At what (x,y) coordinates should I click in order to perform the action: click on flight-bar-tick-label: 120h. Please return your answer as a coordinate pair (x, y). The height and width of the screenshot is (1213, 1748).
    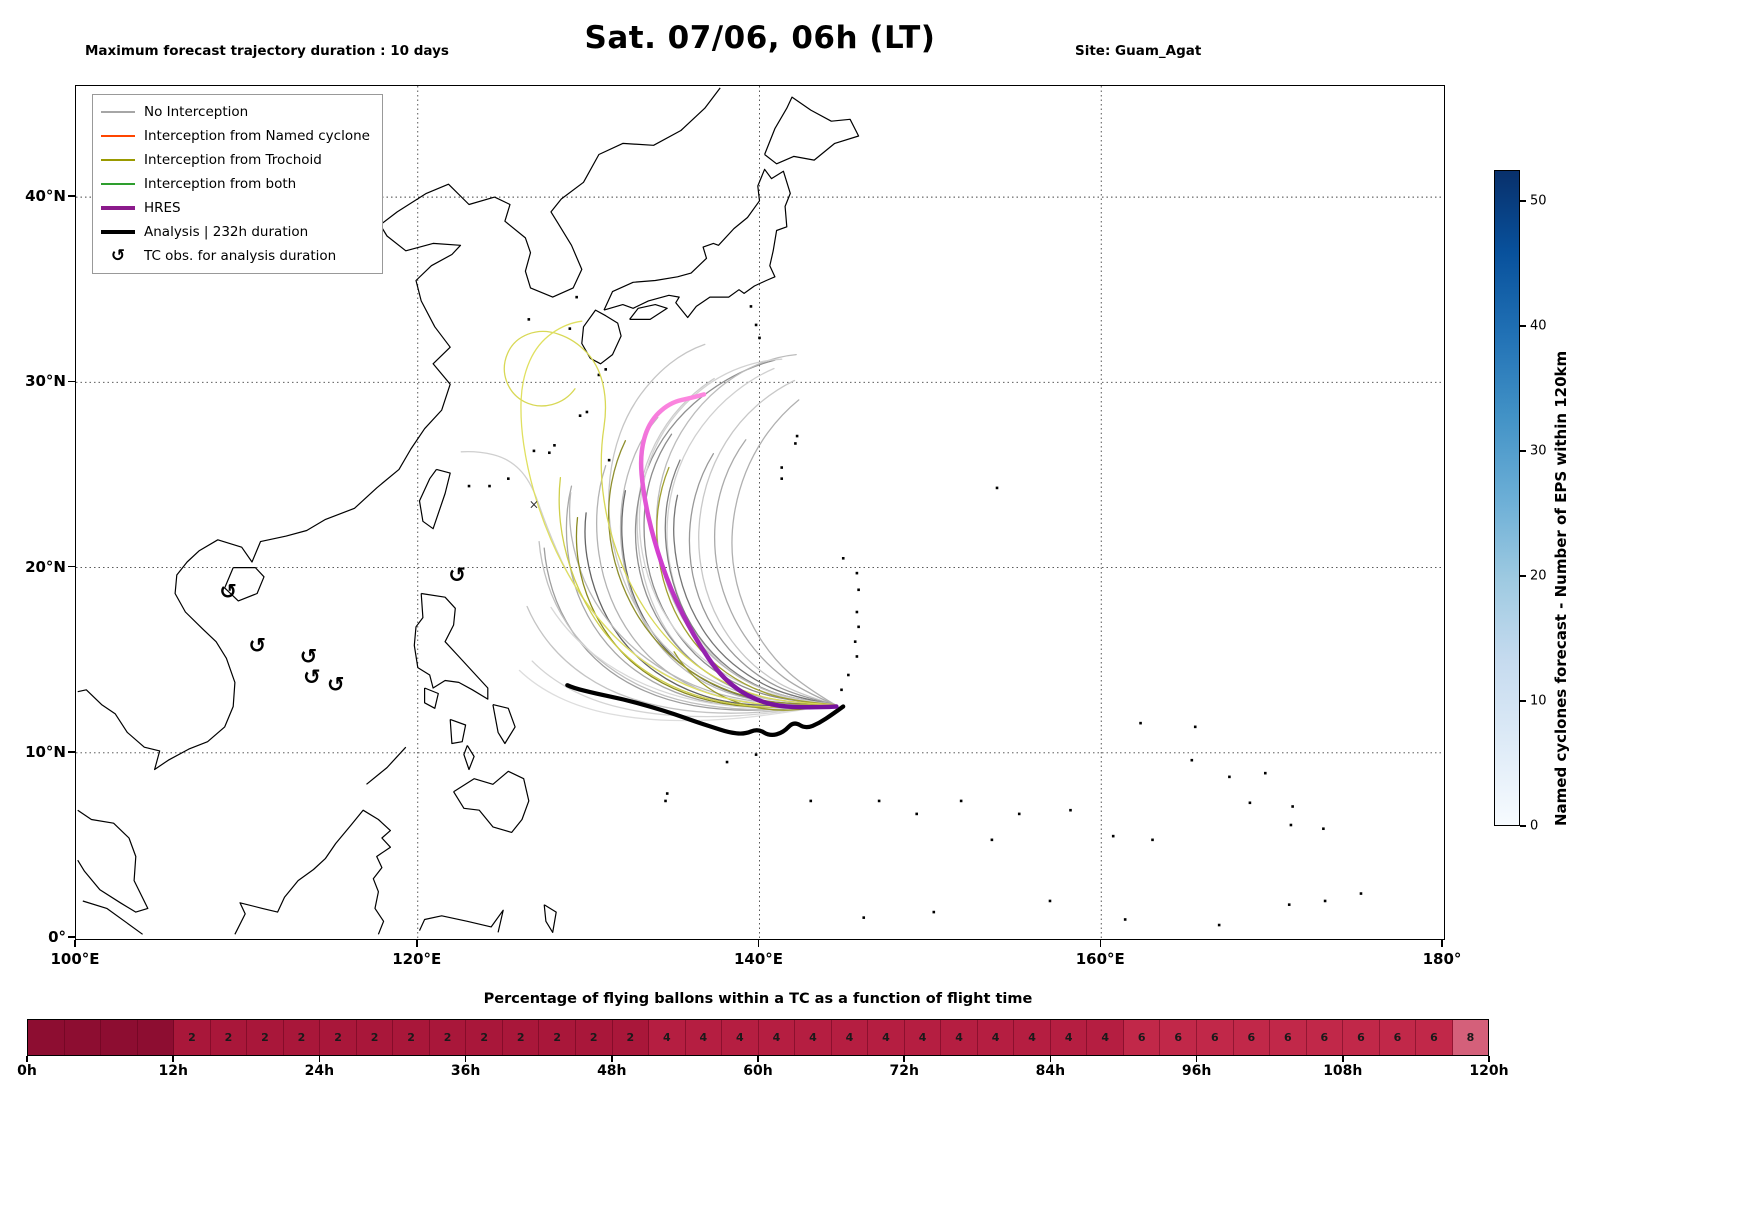
    Looking at the image, I should click on (1489, 1071).